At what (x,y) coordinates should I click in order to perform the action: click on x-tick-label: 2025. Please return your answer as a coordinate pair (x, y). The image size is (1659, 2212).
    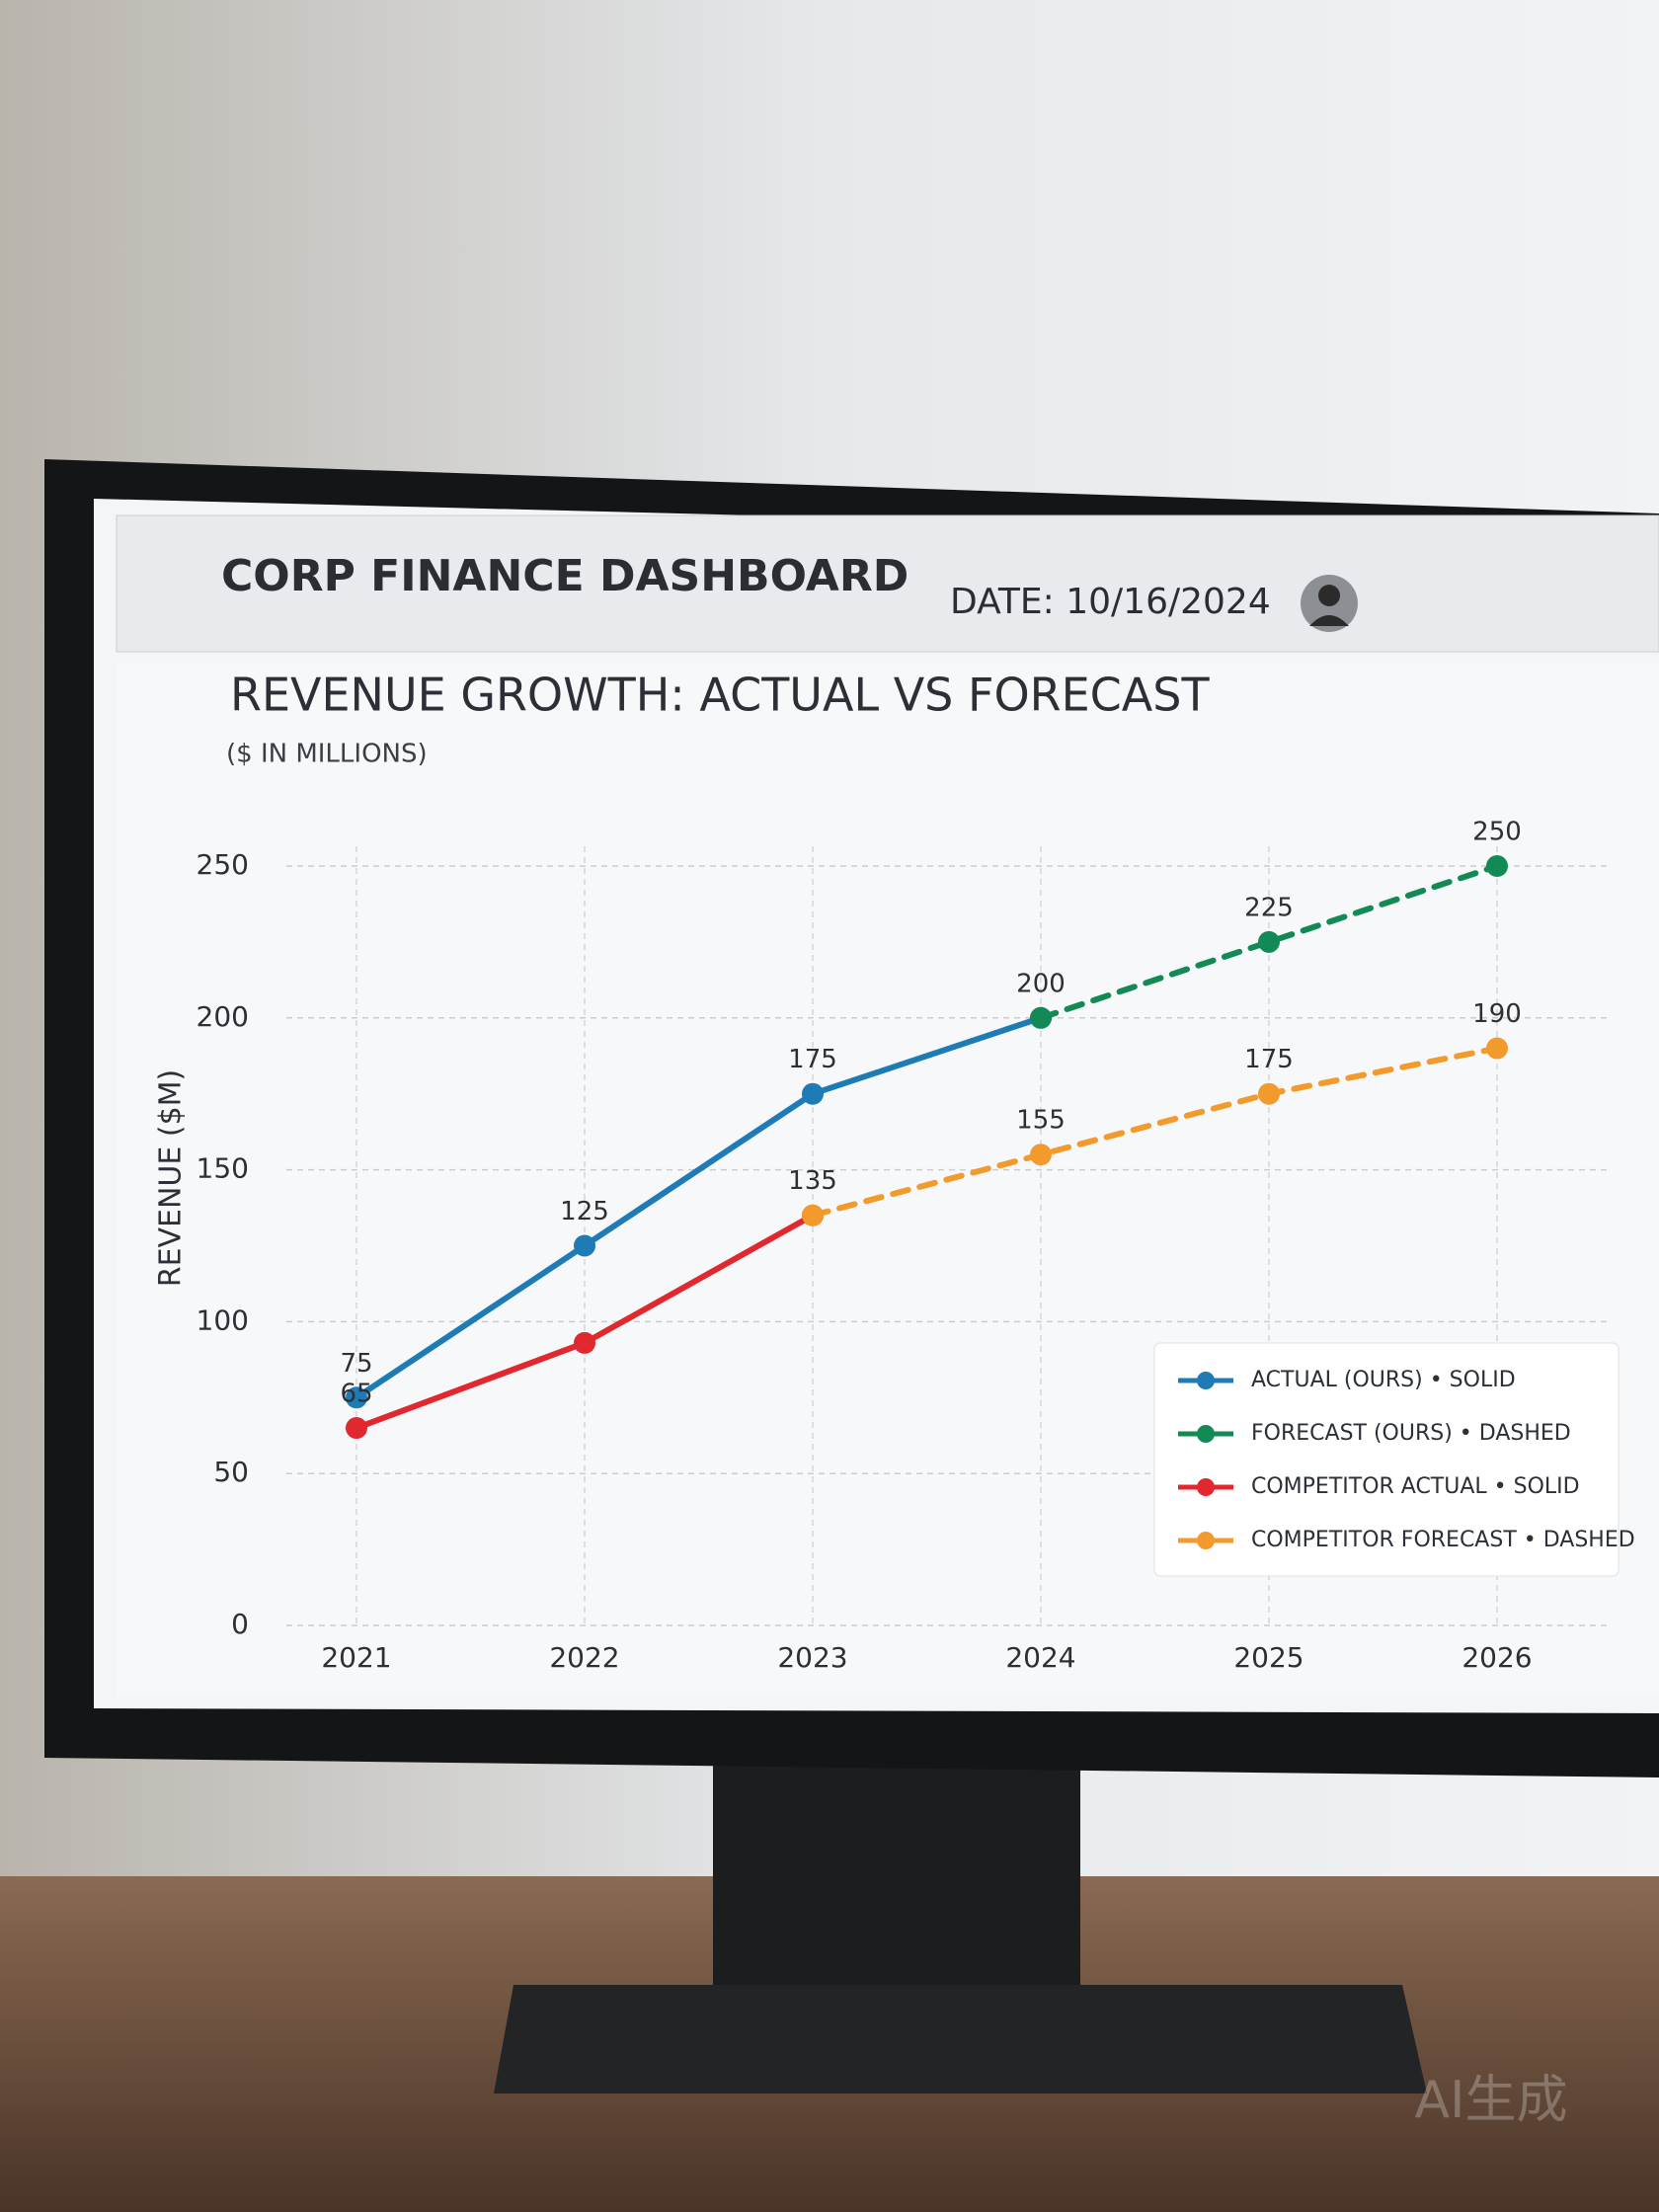
    Looking at the image, I should click on (1269, 1657).